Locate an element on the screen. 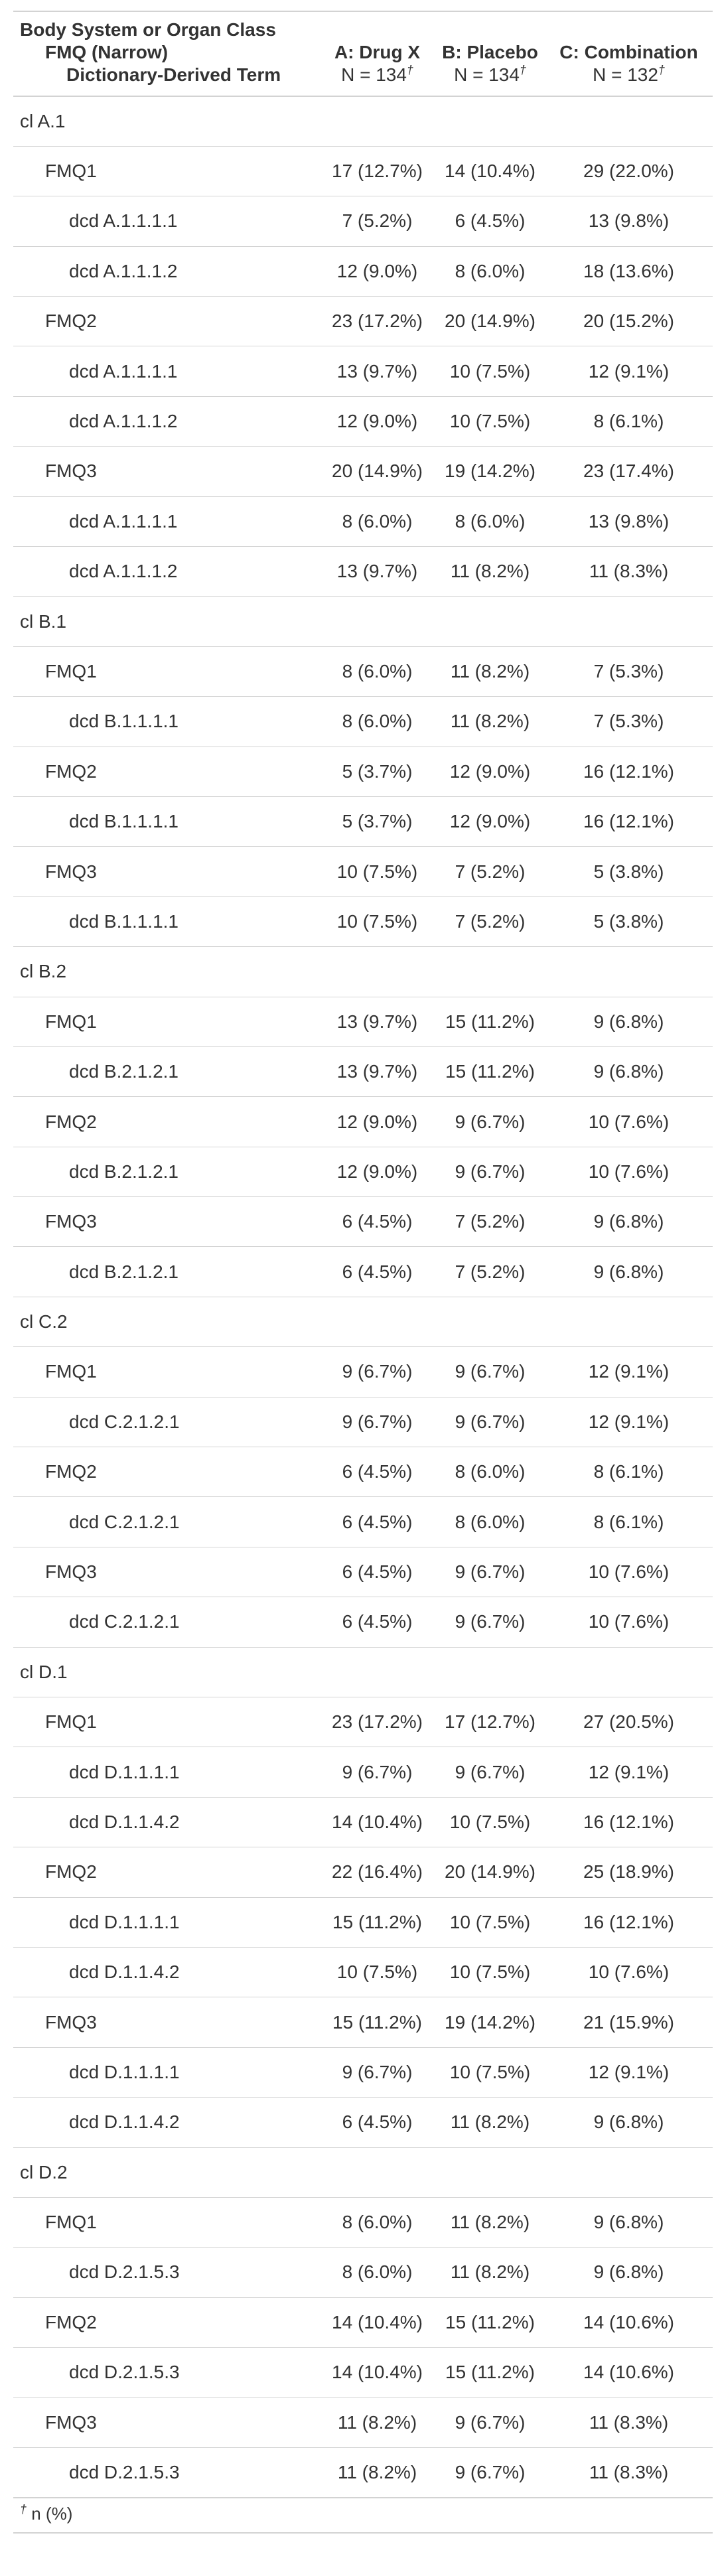 The width and height of the screenshot is (714, 2576). column-header-placebo: B: Placebo N = 134† is located at coordinates (490, 54).